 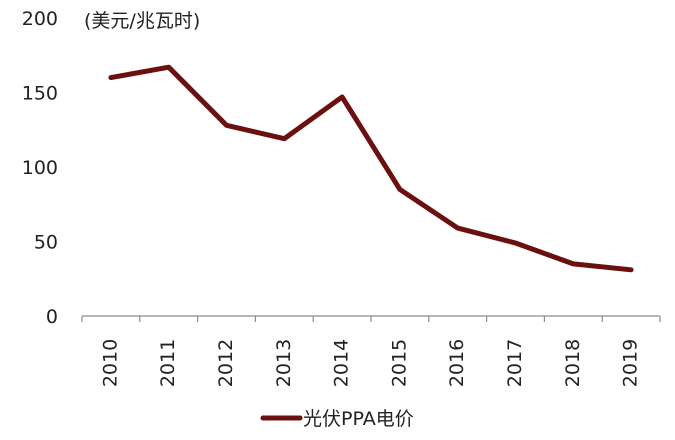 What do you see at coordinates (631, 363) in the screenshot?
I see `x-tick-label: 2019` at bounding box center [631, 363].